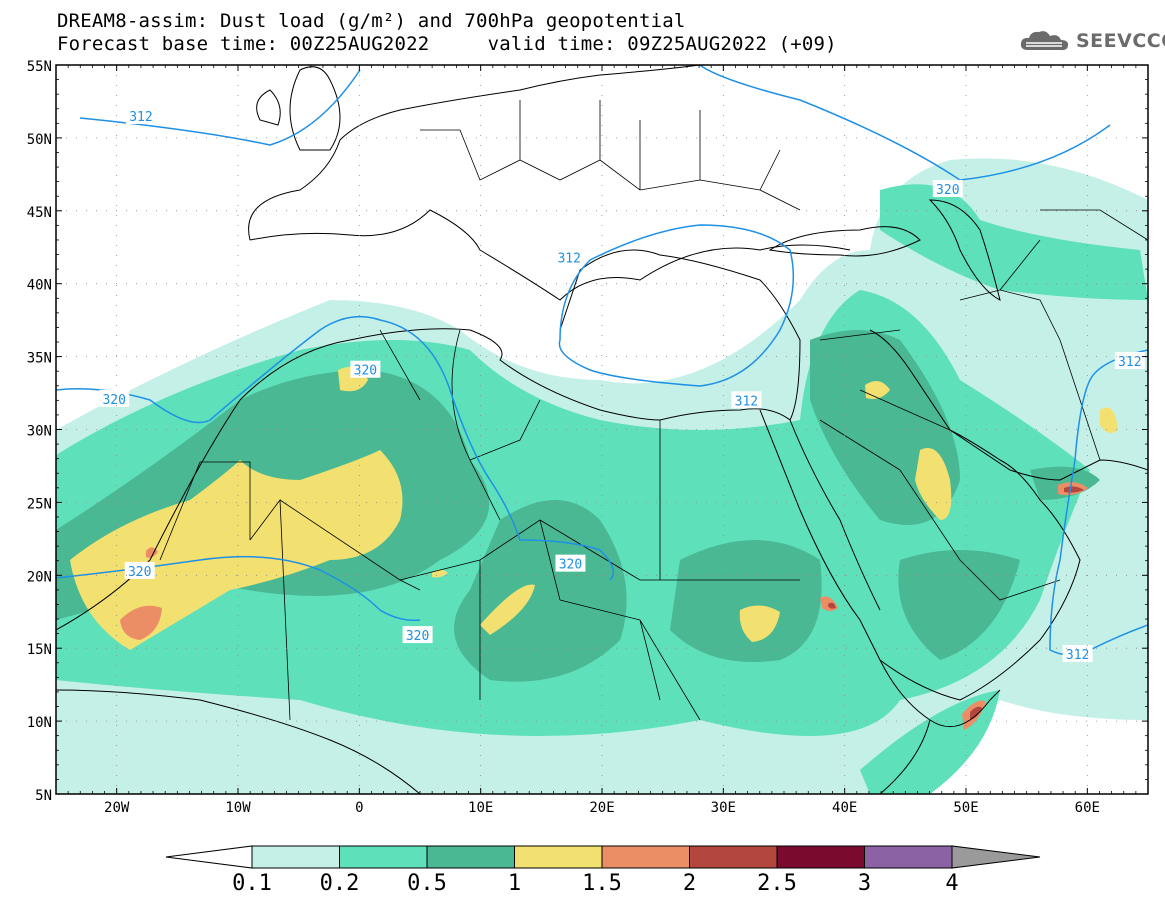  I want to click on lat-tick-label: 20N, so click(39, 577).